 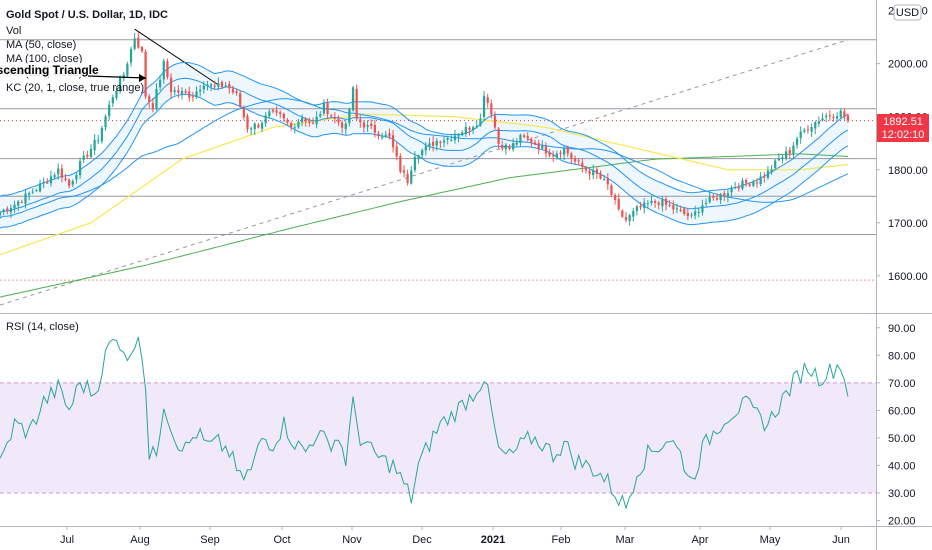 I want to click on time-axis: Jul Aug Sep Oct Nov Dec 2021 Feb Mar Apr May Jun, so click(x=455, y=536).